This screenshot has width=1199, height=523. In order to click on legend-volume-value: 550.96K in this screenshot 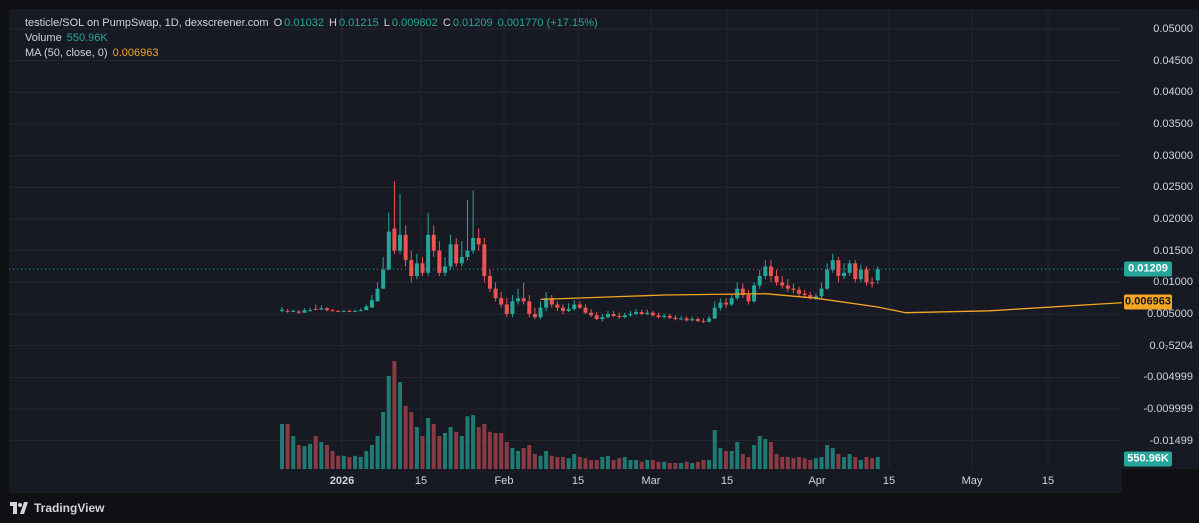, I will do `click(87, 38)`.